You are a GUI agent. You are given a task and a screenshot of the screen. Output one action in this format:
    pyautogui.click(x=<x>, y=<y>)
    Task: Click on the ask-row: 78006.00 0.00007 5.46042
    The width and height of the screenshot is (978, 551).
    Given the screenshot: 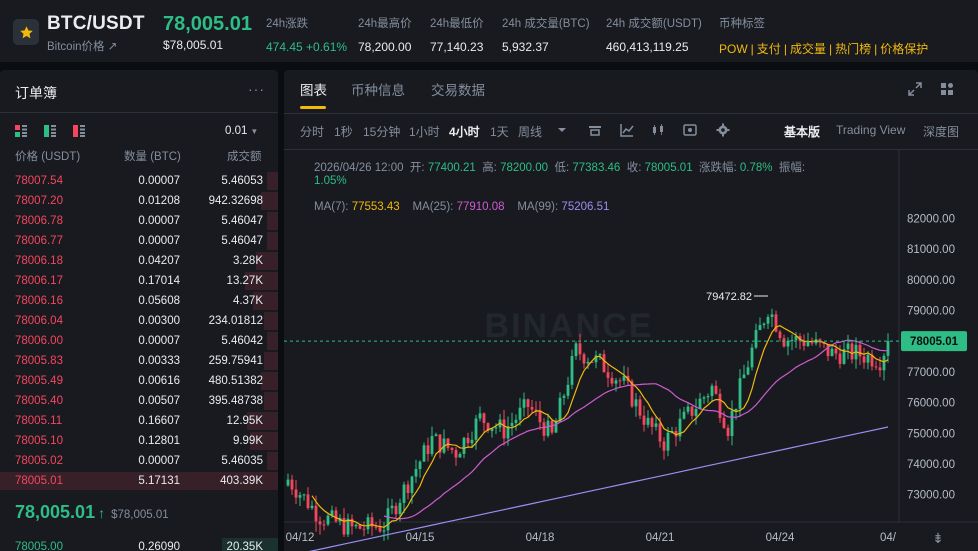 What is the action you would take?
    pyautogui.click(x=139, y=341)
    